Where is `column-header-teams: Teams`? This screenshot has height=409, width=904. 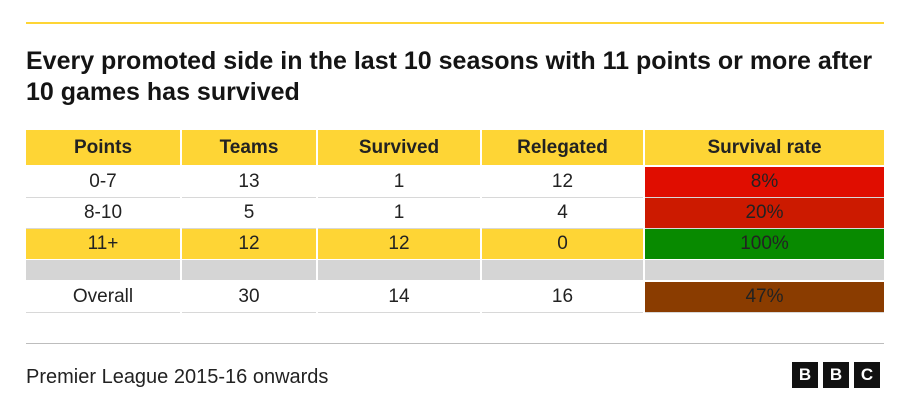
column-header-teams: Teams is located at coordinates (248, 148).